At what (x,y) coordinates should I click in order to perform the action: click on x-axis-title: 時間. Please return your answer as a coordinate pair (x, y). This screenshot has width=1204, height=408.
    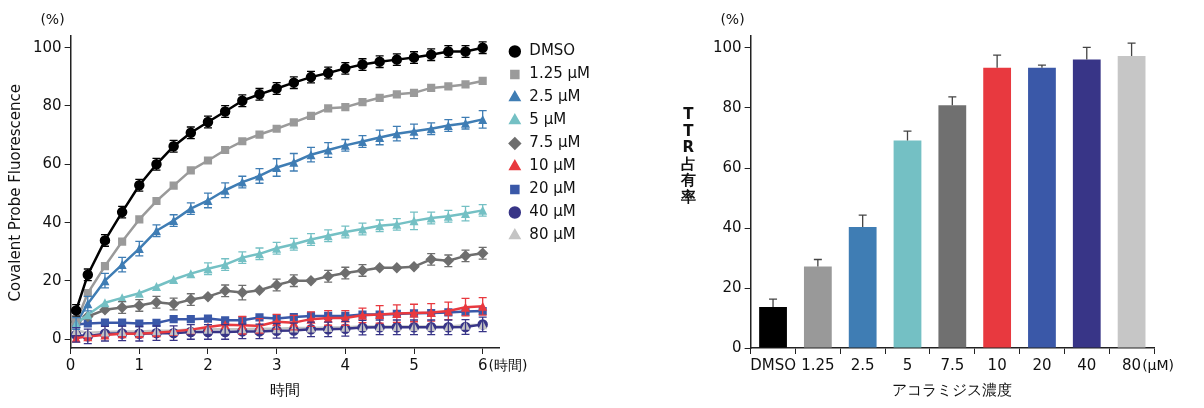
    Looking at the image, I should click on (285, 389).